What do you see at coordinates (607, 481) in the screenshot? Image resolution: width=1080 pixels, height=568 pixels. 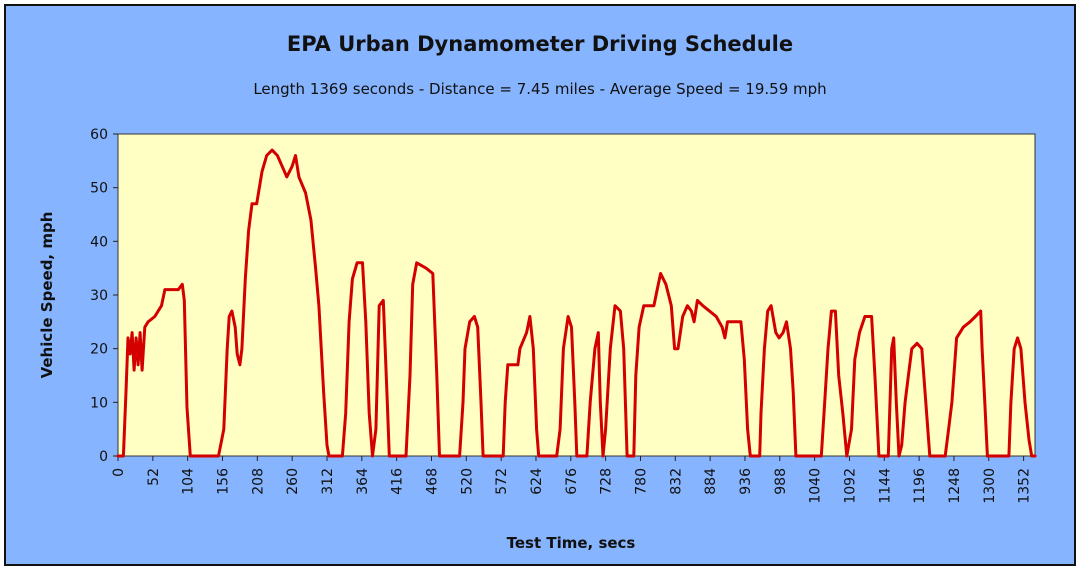 I see `x-tick-label: 728` at bounding box center [607, 481].